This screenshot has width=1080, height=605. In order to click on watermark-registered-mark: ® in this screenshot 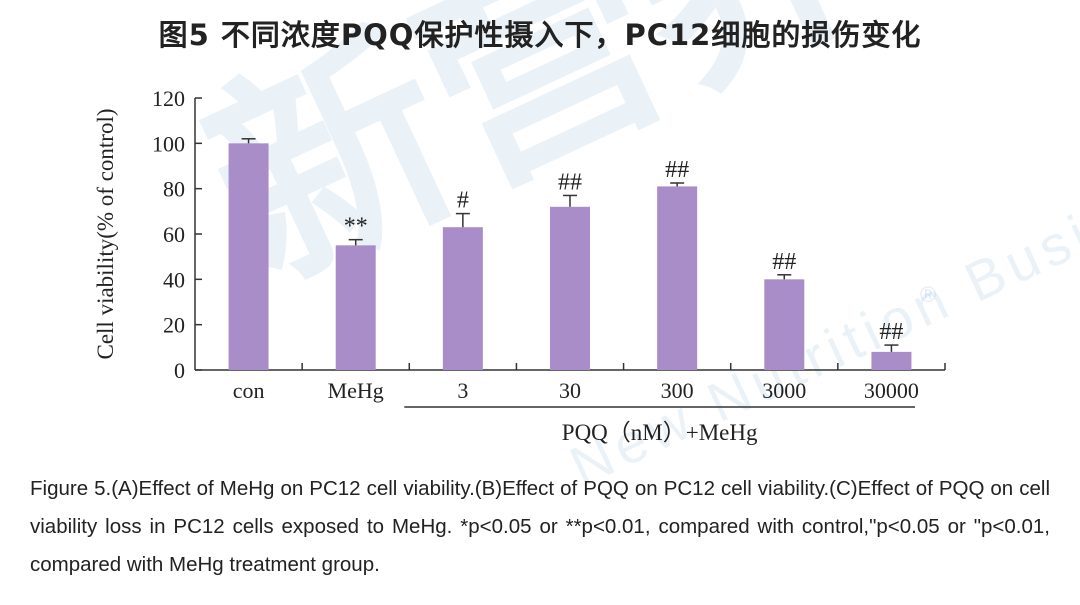, I will do `click(928, 294)`.